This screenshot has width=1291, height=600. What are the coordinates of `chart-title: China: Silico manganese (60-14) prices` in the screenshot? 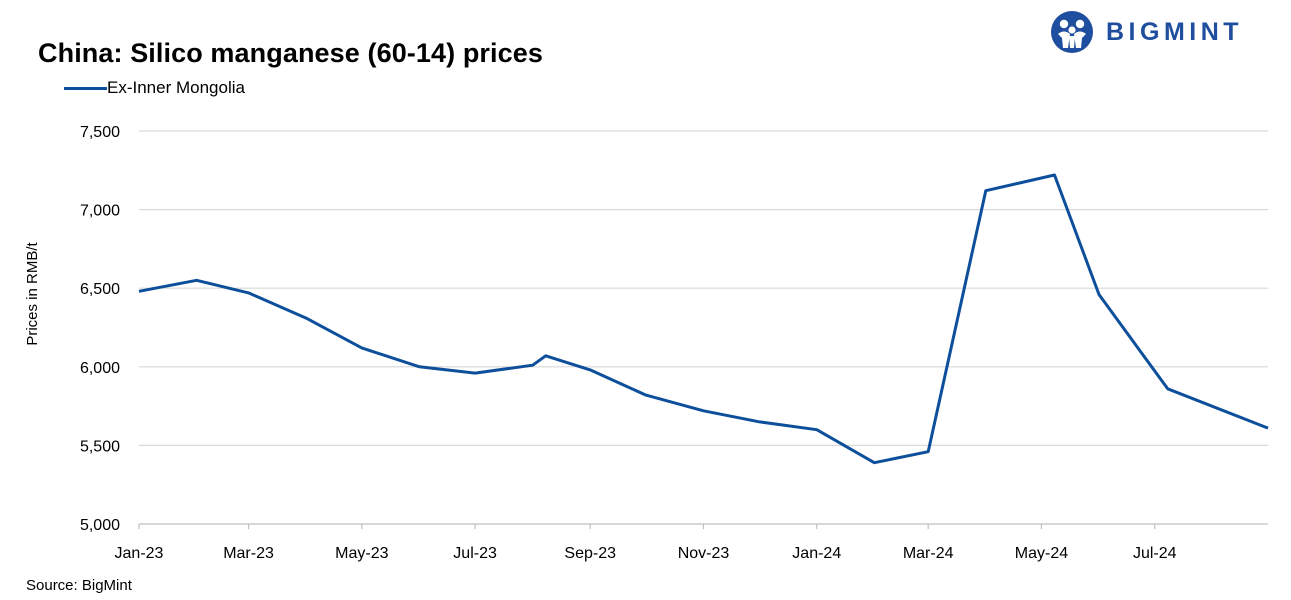 It's located at (290, 53).